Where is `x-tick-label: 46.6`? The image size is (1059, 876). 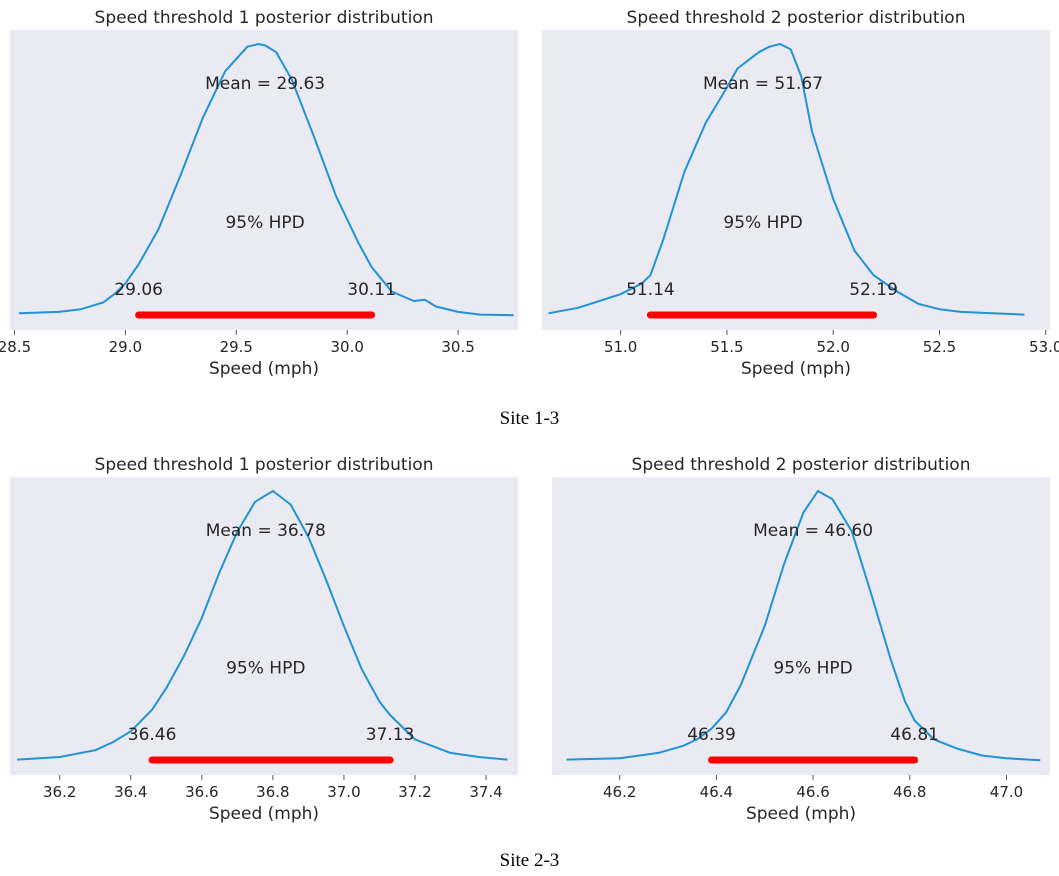 x-tick-label: 46.6 is located at coordinates (812, 792).